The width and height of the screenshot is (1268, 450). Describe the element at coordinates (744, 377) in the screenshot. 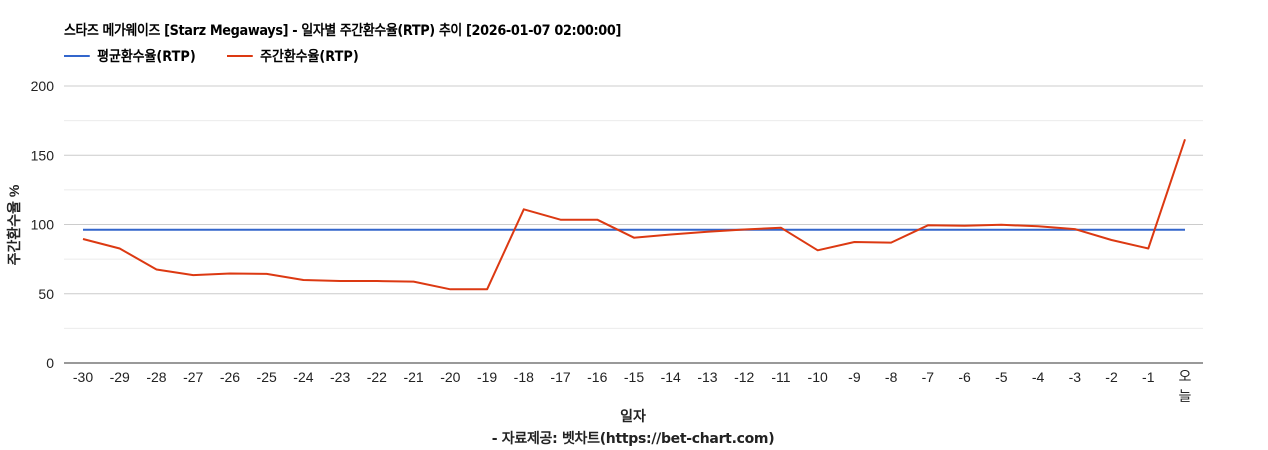

I see `x-tick-label: -12` at that location.